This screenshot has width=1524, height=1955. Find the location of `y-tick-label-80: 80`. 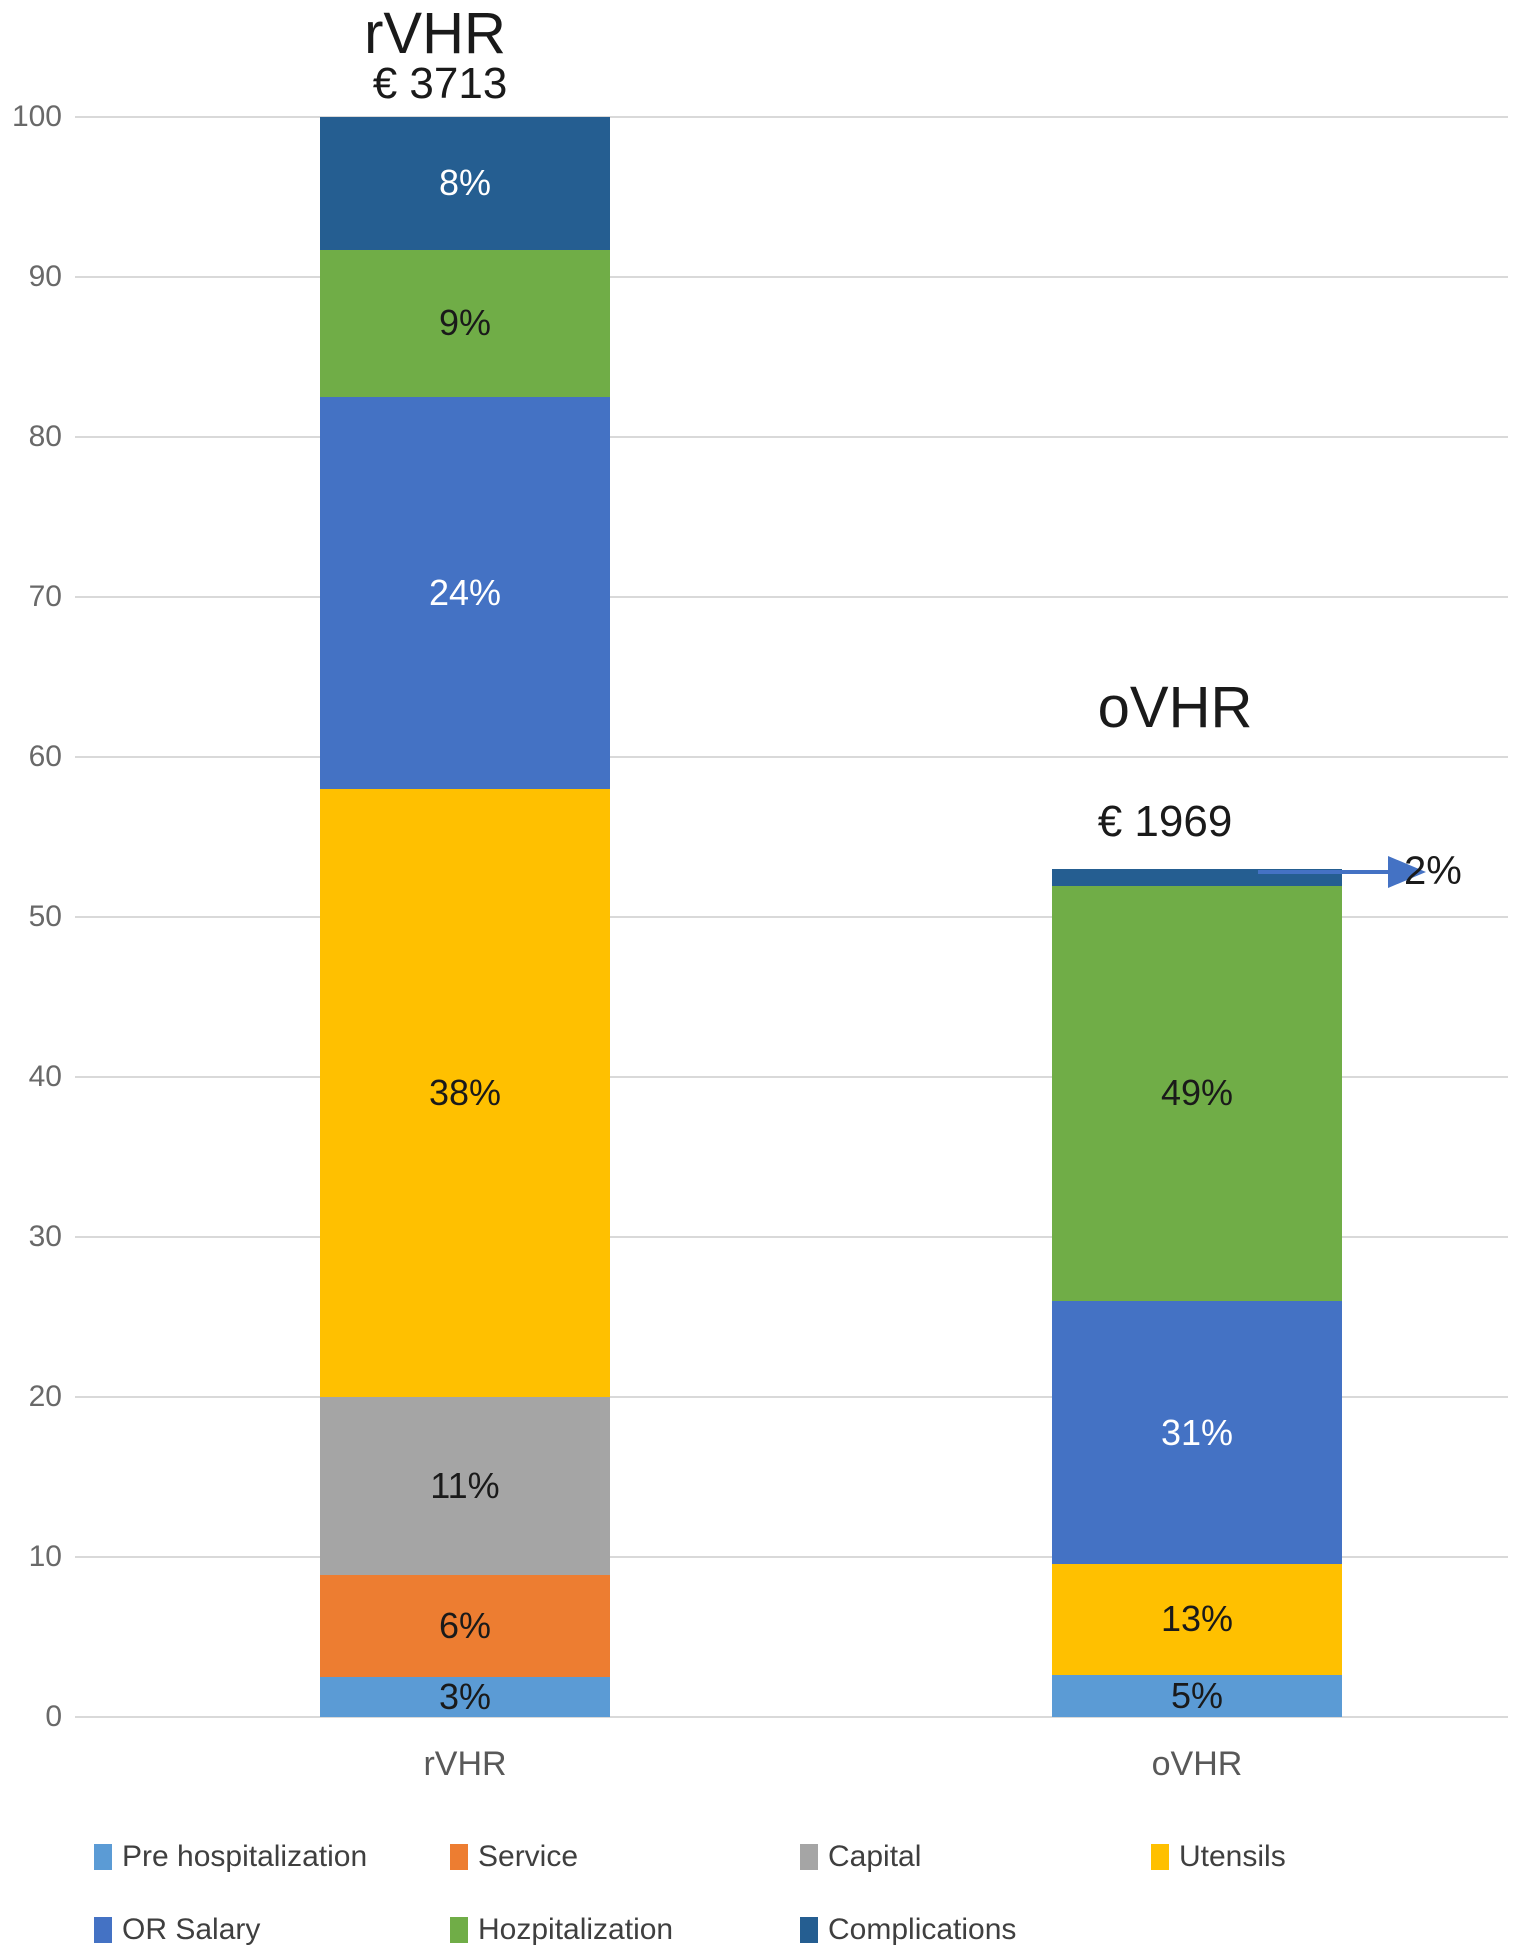

y-tick-label-80: 80 is located at coordinates (45, 436).